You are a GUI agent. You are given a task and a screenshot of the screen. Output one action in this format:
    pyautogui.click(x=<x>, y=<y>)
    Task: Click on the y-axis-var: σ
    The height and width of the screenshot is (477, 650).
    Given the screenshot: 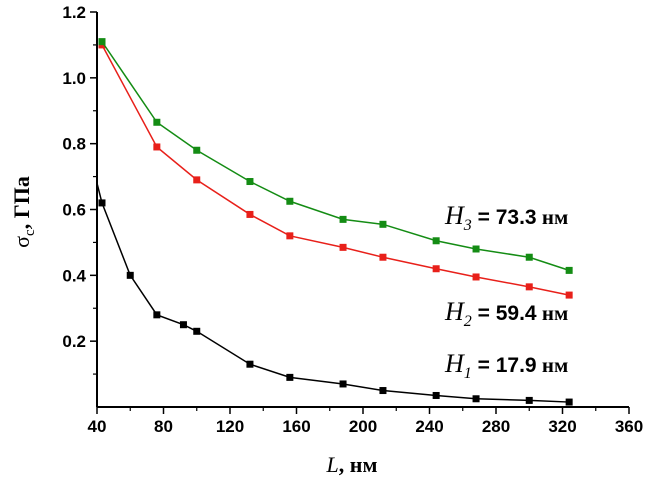 What is the action you would take?
    pyautogui.click(x=21, y=242)
    